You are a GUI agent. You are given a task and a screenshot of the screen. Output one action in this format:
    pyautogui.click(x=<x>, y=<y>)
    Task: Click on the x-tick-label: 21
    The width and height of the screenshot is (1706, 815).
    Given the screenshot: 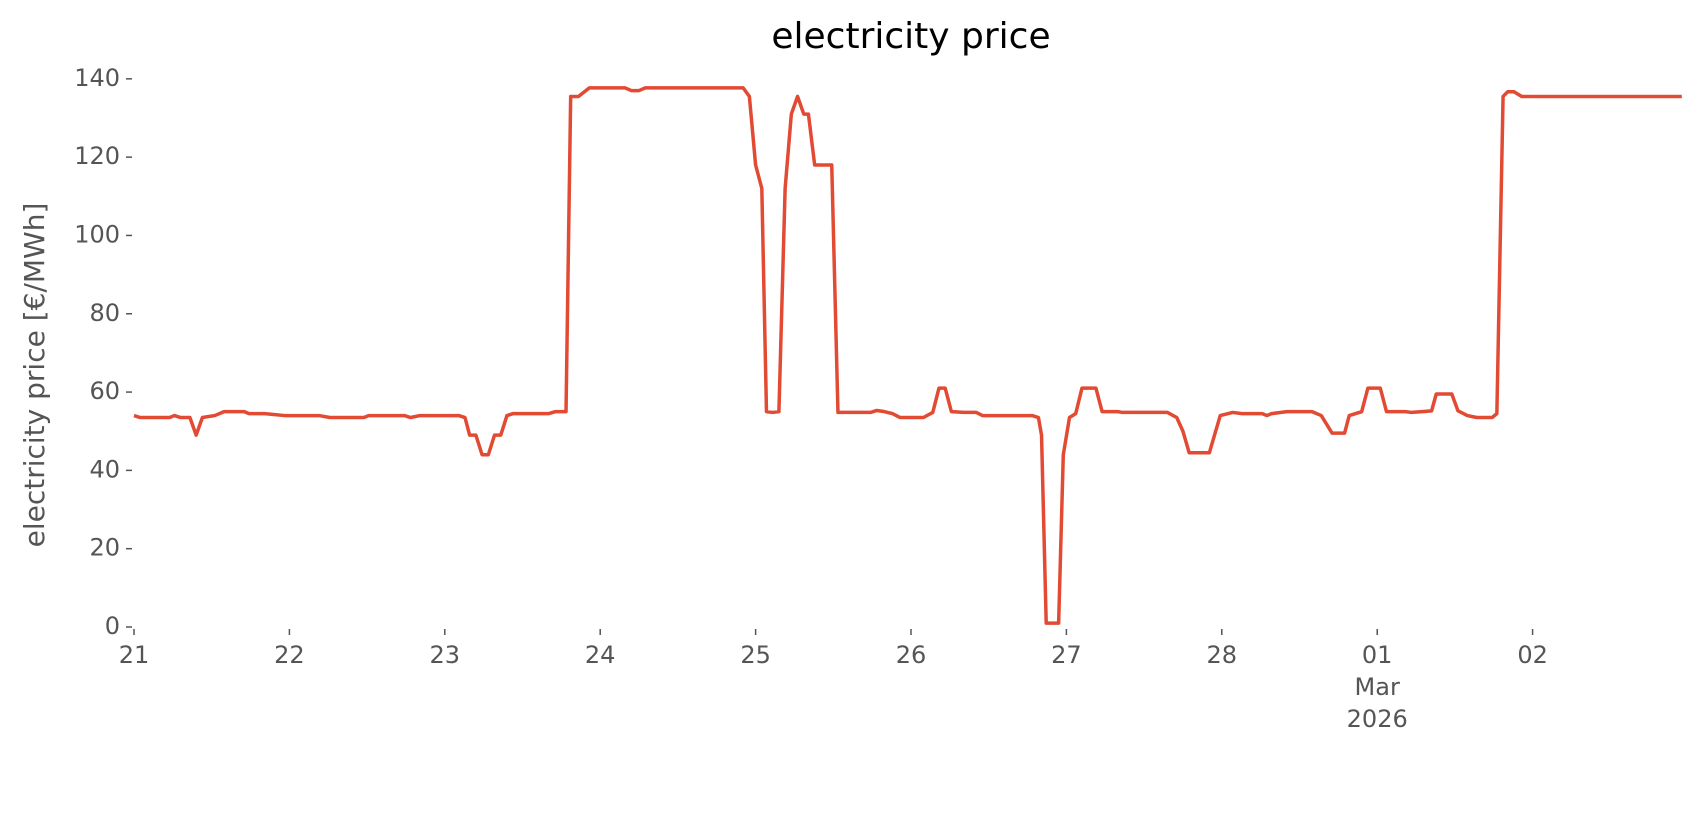 What is the action you would take?
    pyautogui.click(x=134, y=655)
    